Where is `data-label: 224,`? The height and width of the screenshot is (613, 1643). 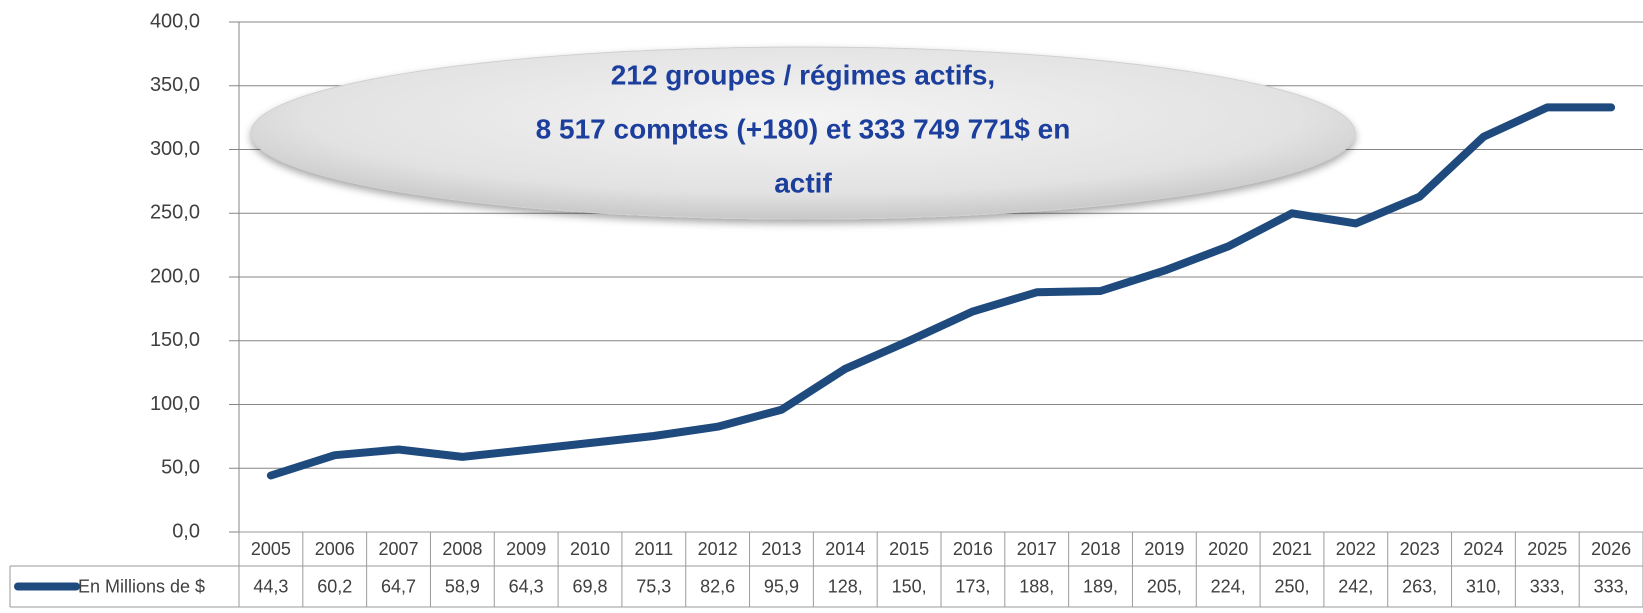
data-label: 224, is located at coordinates (1228, 586).